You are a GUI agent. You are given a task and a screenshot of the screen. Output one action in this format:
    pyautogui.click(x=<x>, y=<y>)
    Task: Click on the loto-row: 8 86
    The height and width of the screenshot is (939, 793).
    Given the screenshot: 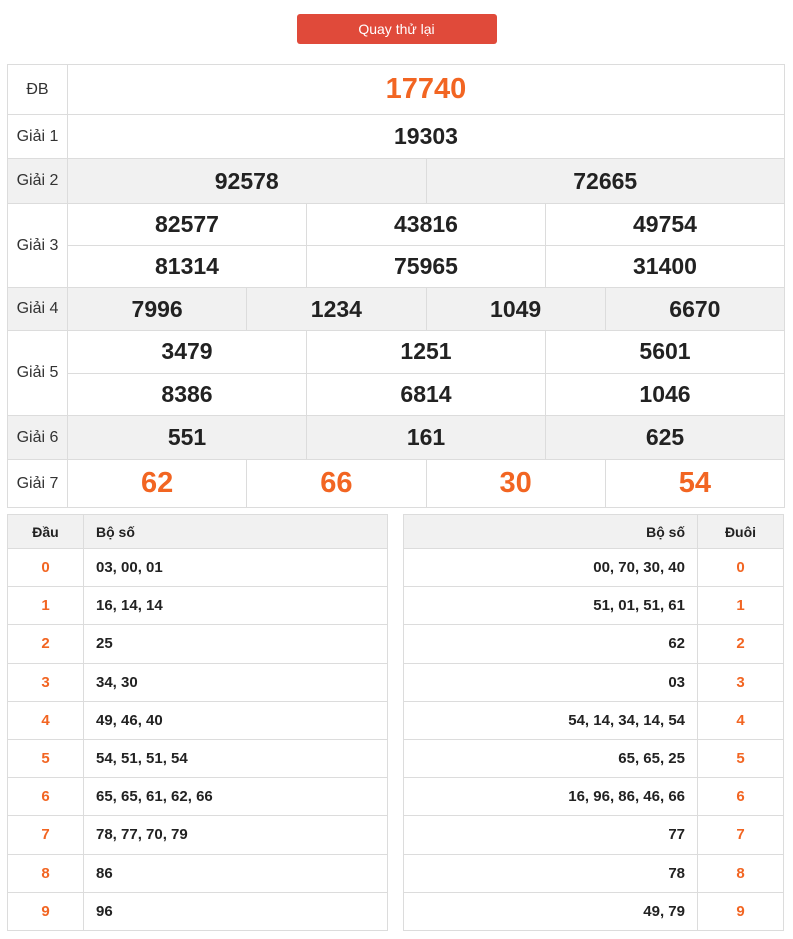 What is the action you would take?
    pyautogui.click(x=197, y=872)
    